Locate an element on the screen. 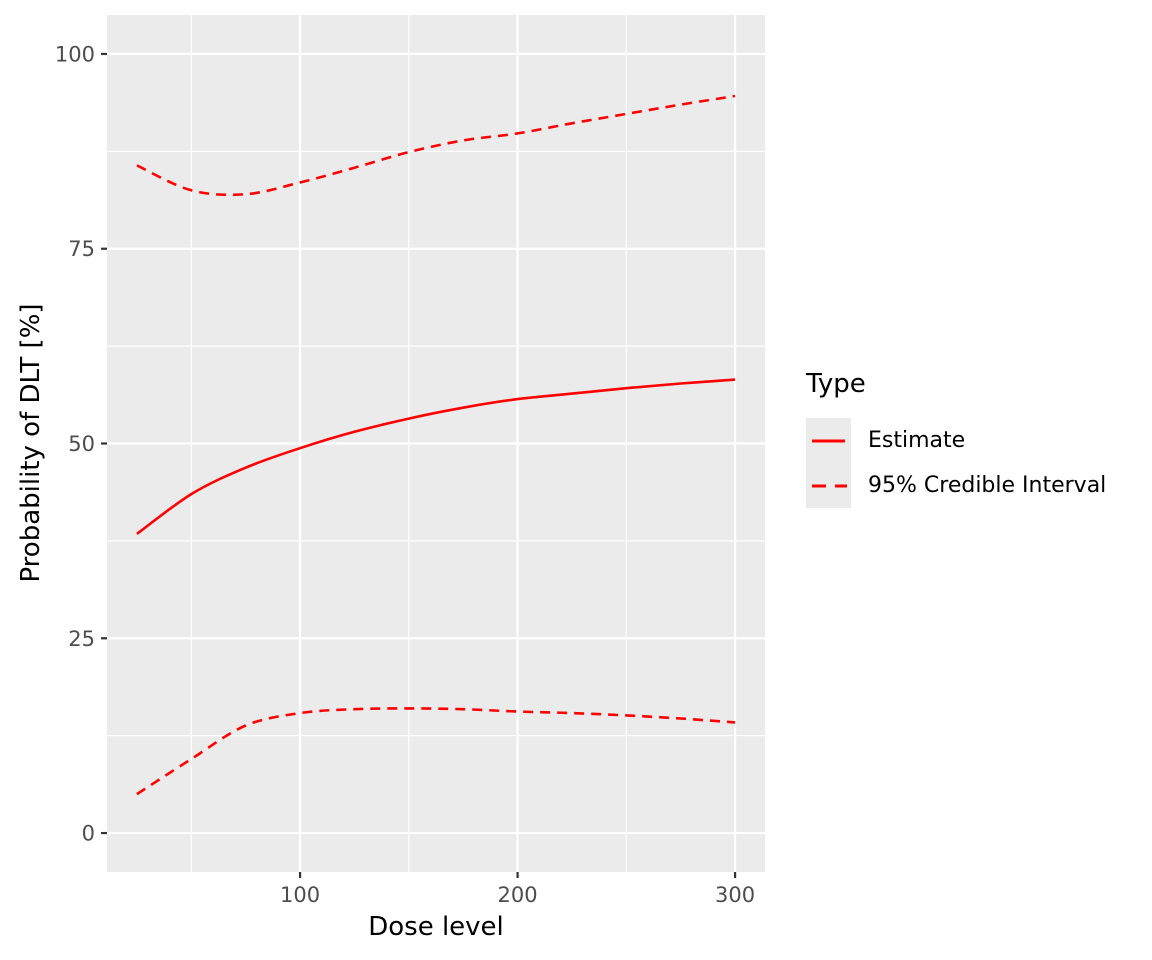 This screenshot has width=1152, height=960. y-tick-label: 0 is located at coordinates (88, 834).